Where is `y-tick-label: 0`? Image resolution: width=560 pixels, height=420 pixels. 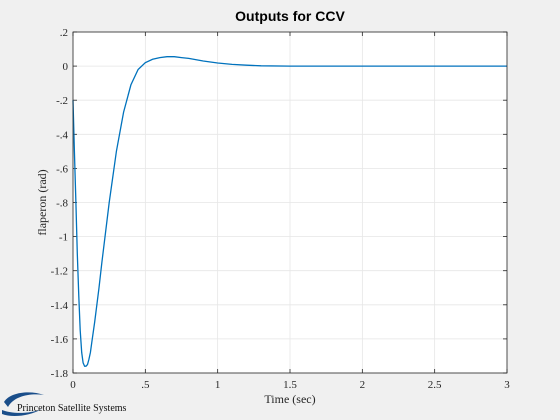
y-tick-label: 0 is located at coordinates (66, 67).